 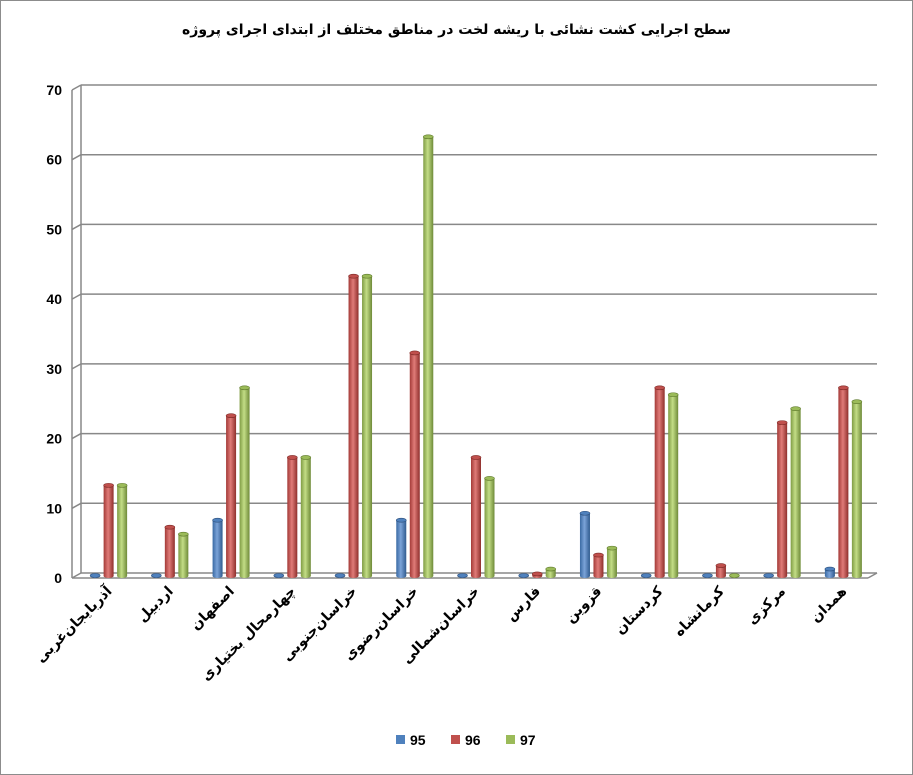 What do you see at coordinates (58, 578) in the screenshot?
I see `y-tick-label: 0` at bounding box center [58, 578].